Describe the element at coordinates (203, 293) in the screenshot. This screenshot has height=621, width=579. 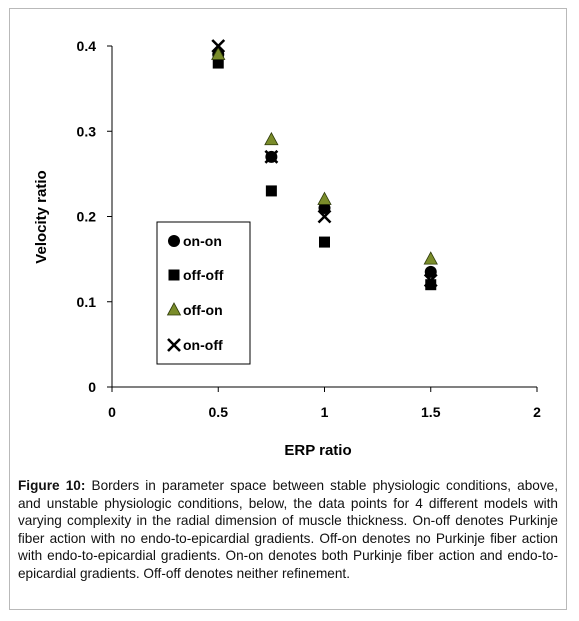
I see `legend: on-on off-off off-on on-off` at that location.